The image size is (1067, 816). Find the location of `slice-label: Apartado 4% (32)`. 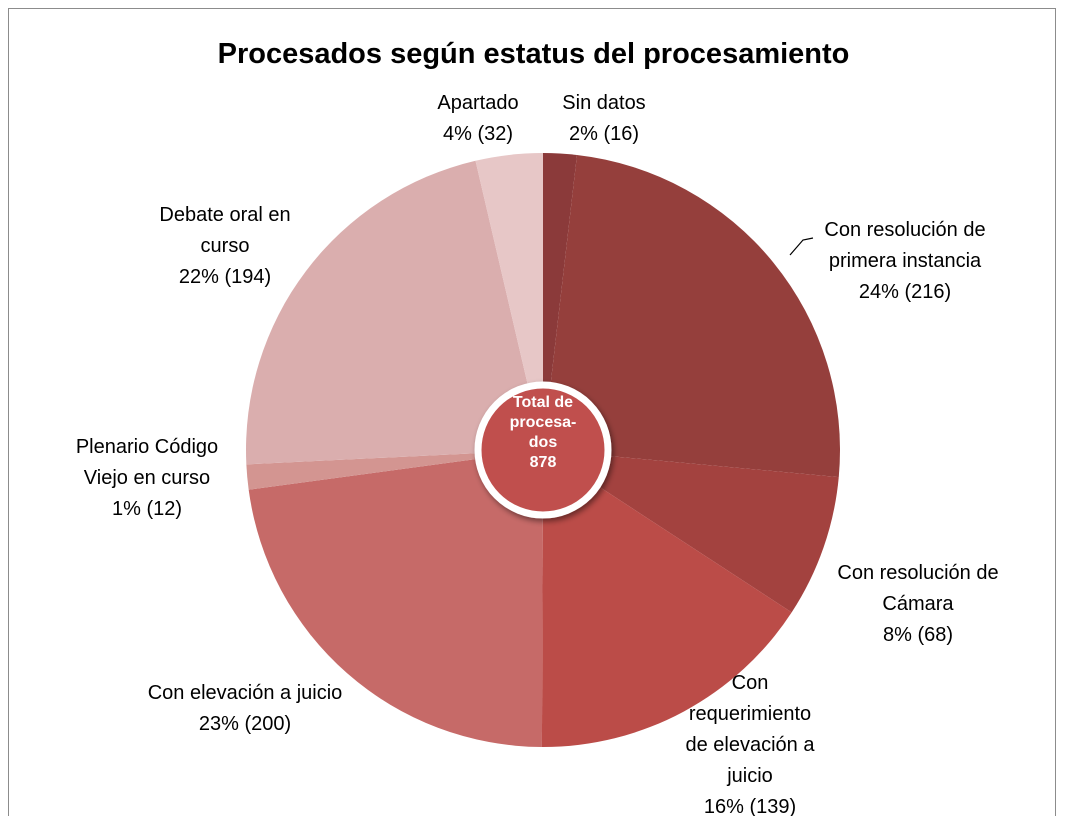

slice-label: Apartado 4% (32) is located at coordinates (478, 119).